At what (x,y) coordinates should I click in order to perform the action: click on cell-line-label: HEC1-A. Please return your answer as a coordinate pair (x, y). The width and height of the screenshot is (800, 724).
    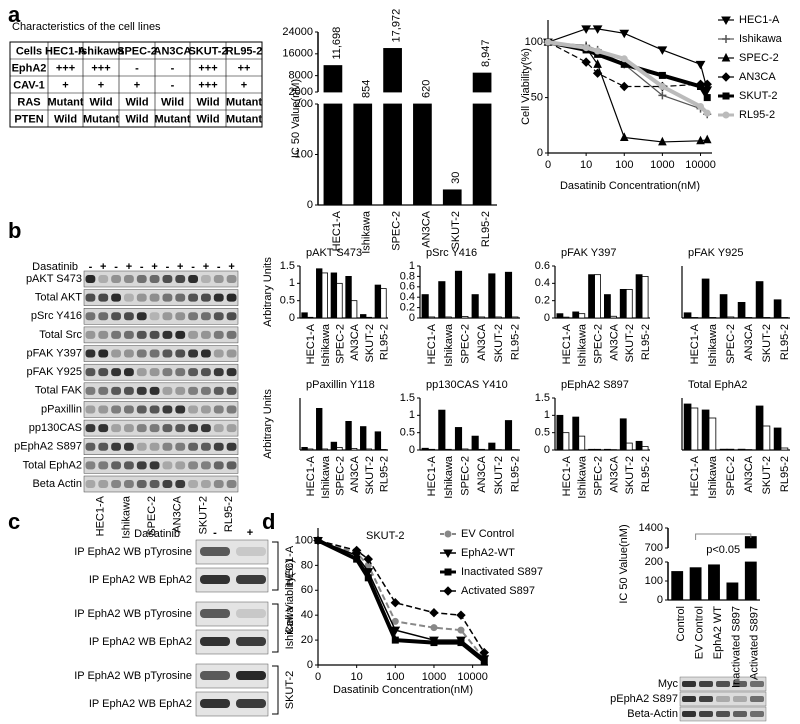
    Looking at the image, I should click on (101, 515).